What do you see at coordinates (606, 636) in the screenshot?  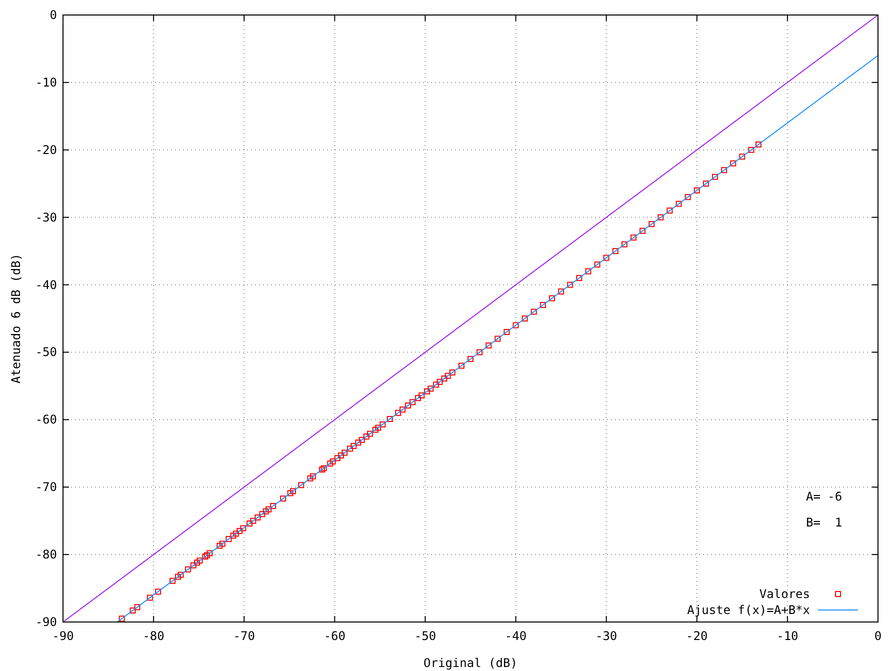 I see `x-tick-label: -30` at bounding box center [606, 636].